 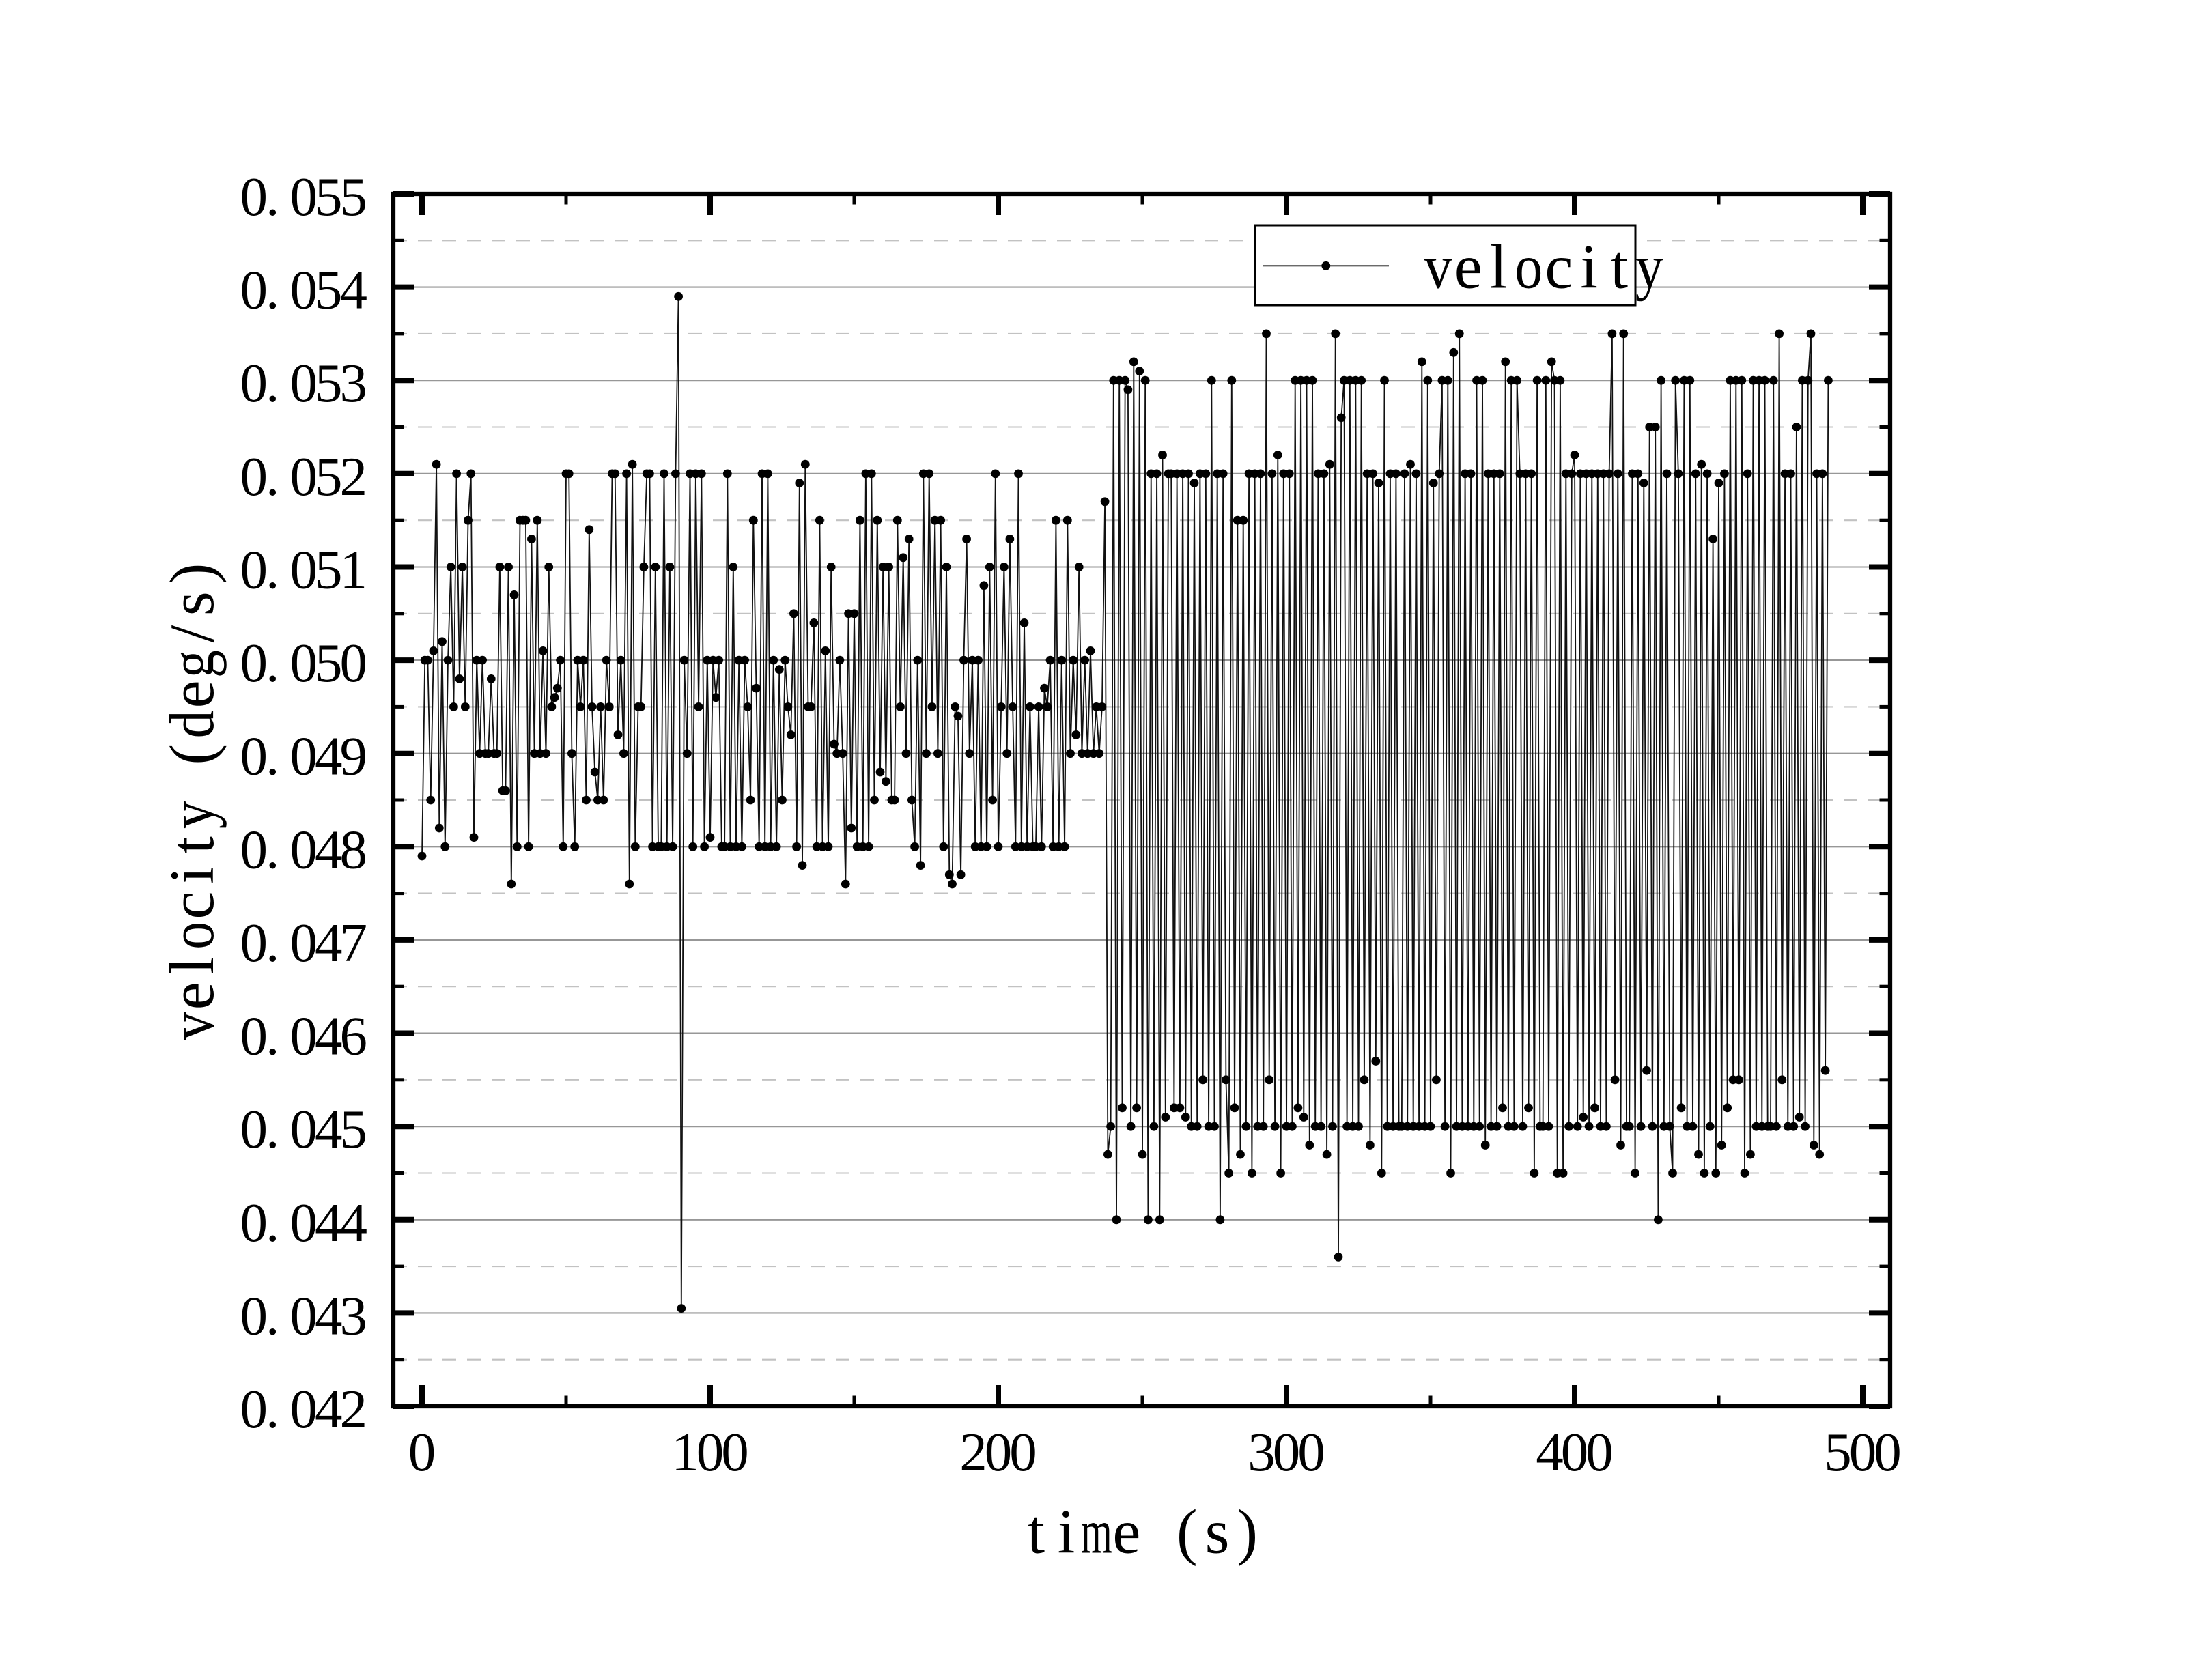 I want to click on svg-text: 9, so click(x=354, y=756).